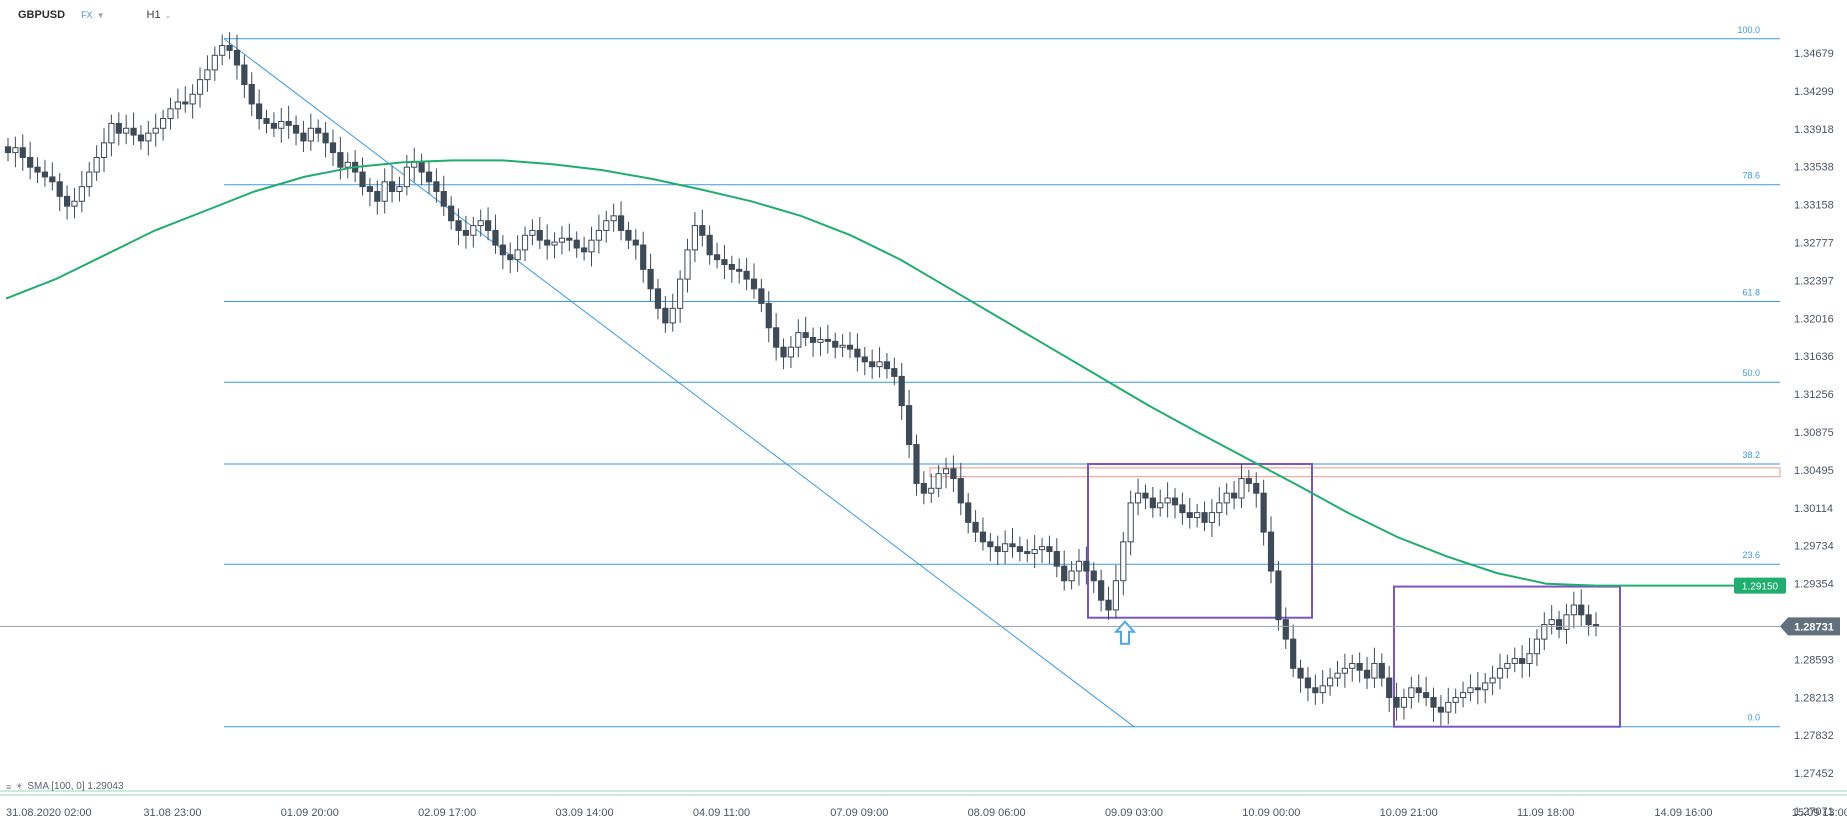 Image resolution: width=1847 pixels, height=828 pixels. Describe the element at coordinates (168, 15) in the screenshot. I see `chevron-down-icon: ⌄` at that location.